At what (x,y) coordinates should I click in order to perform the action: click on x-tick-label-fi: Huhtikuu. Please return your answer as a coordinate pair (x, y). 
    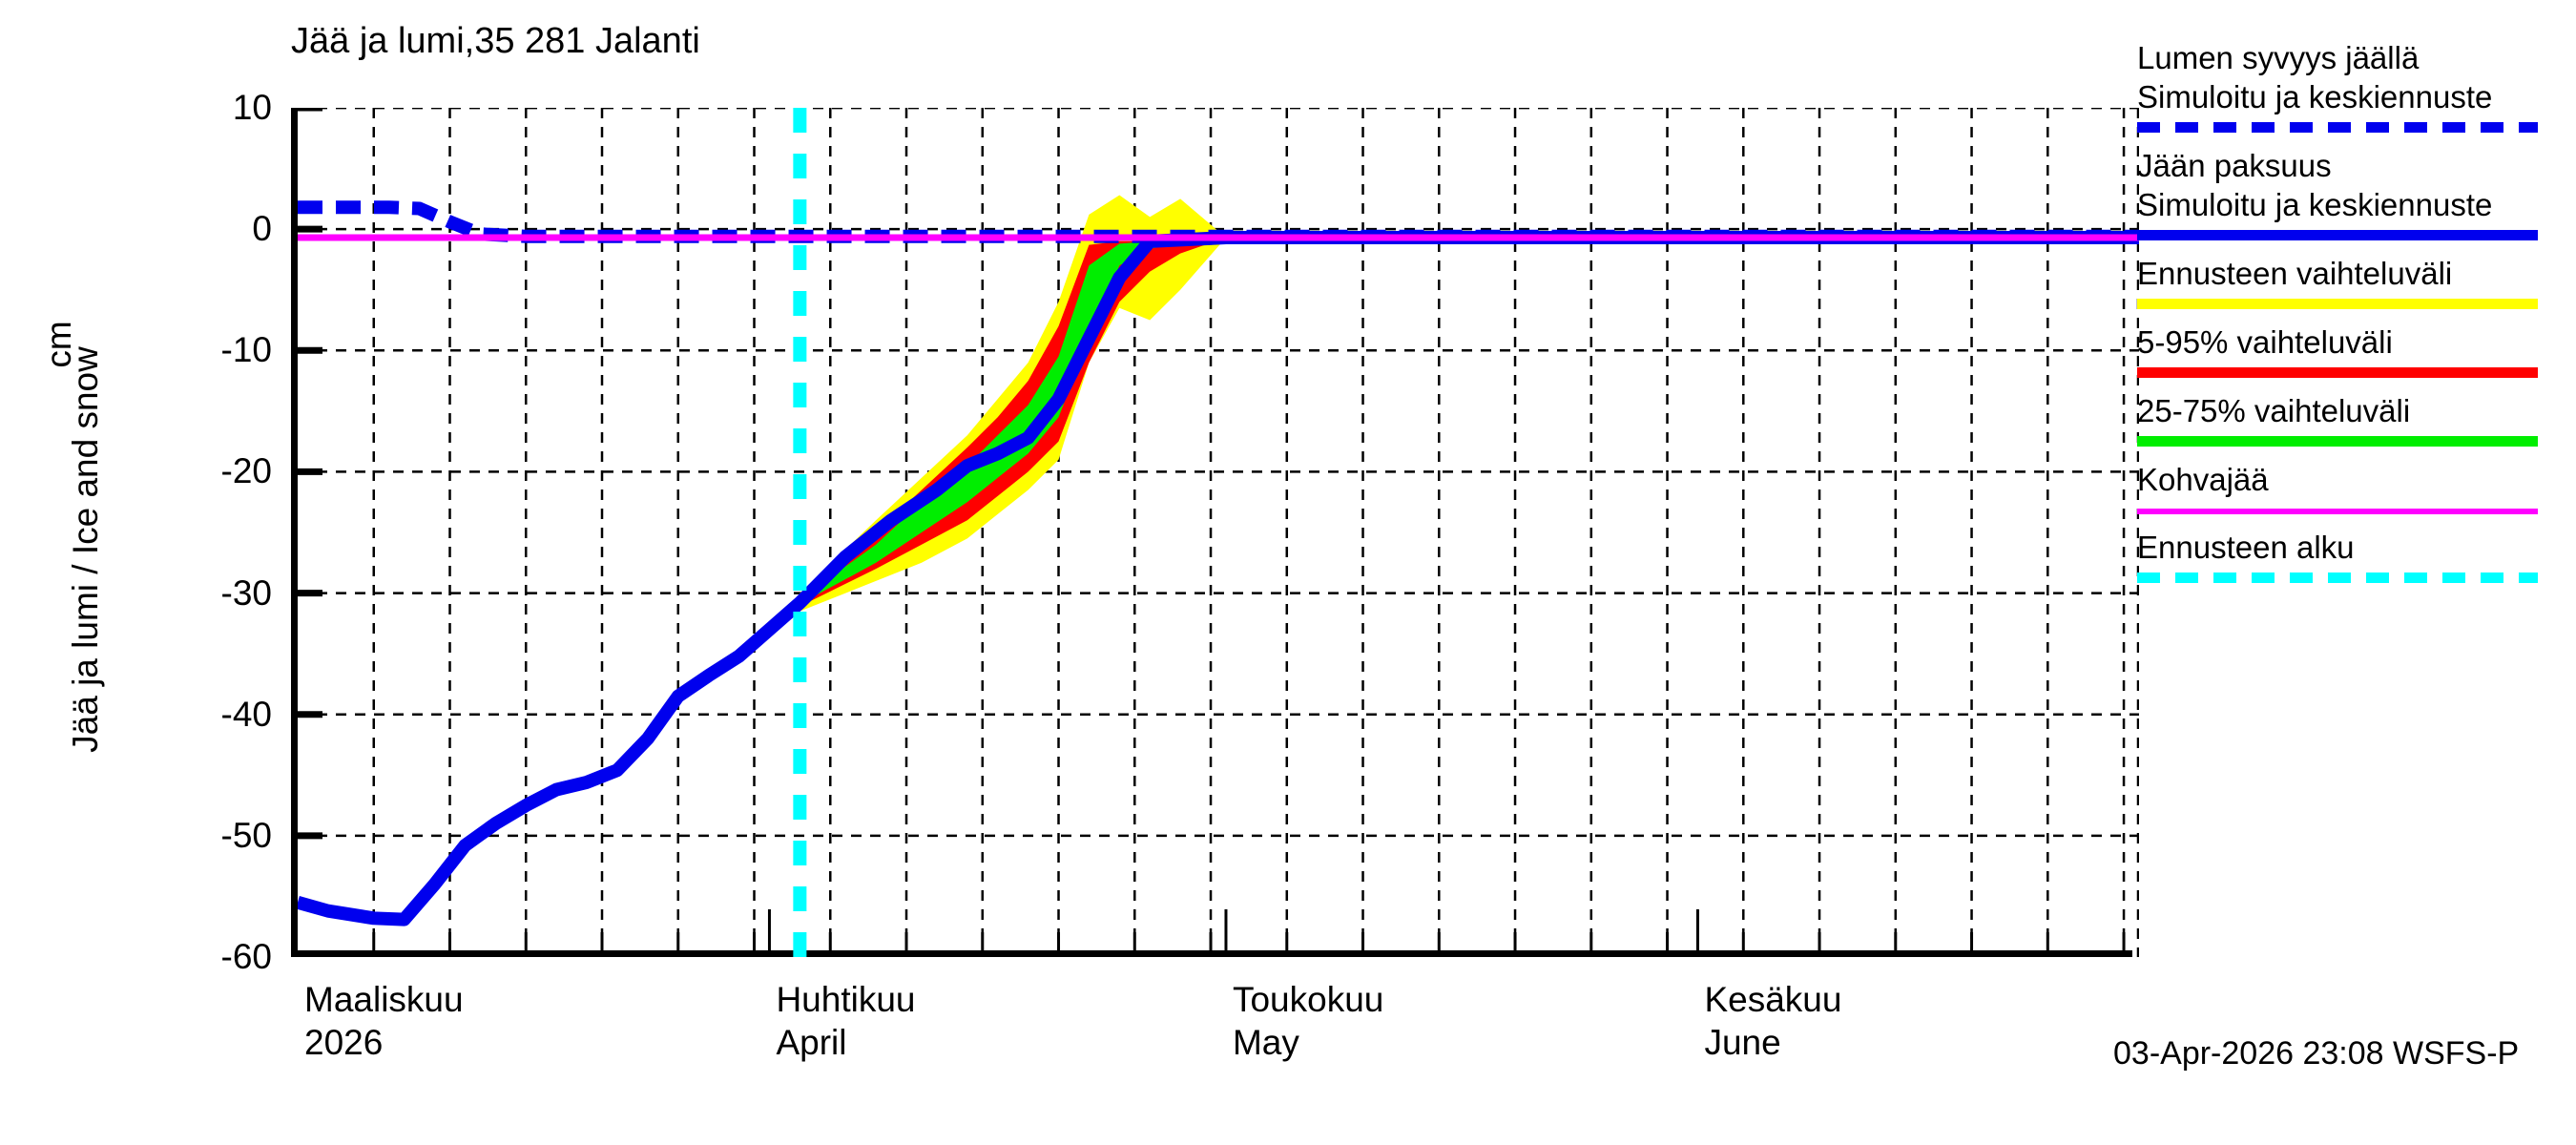
    Looking at the image, I should click on (846, 1000).